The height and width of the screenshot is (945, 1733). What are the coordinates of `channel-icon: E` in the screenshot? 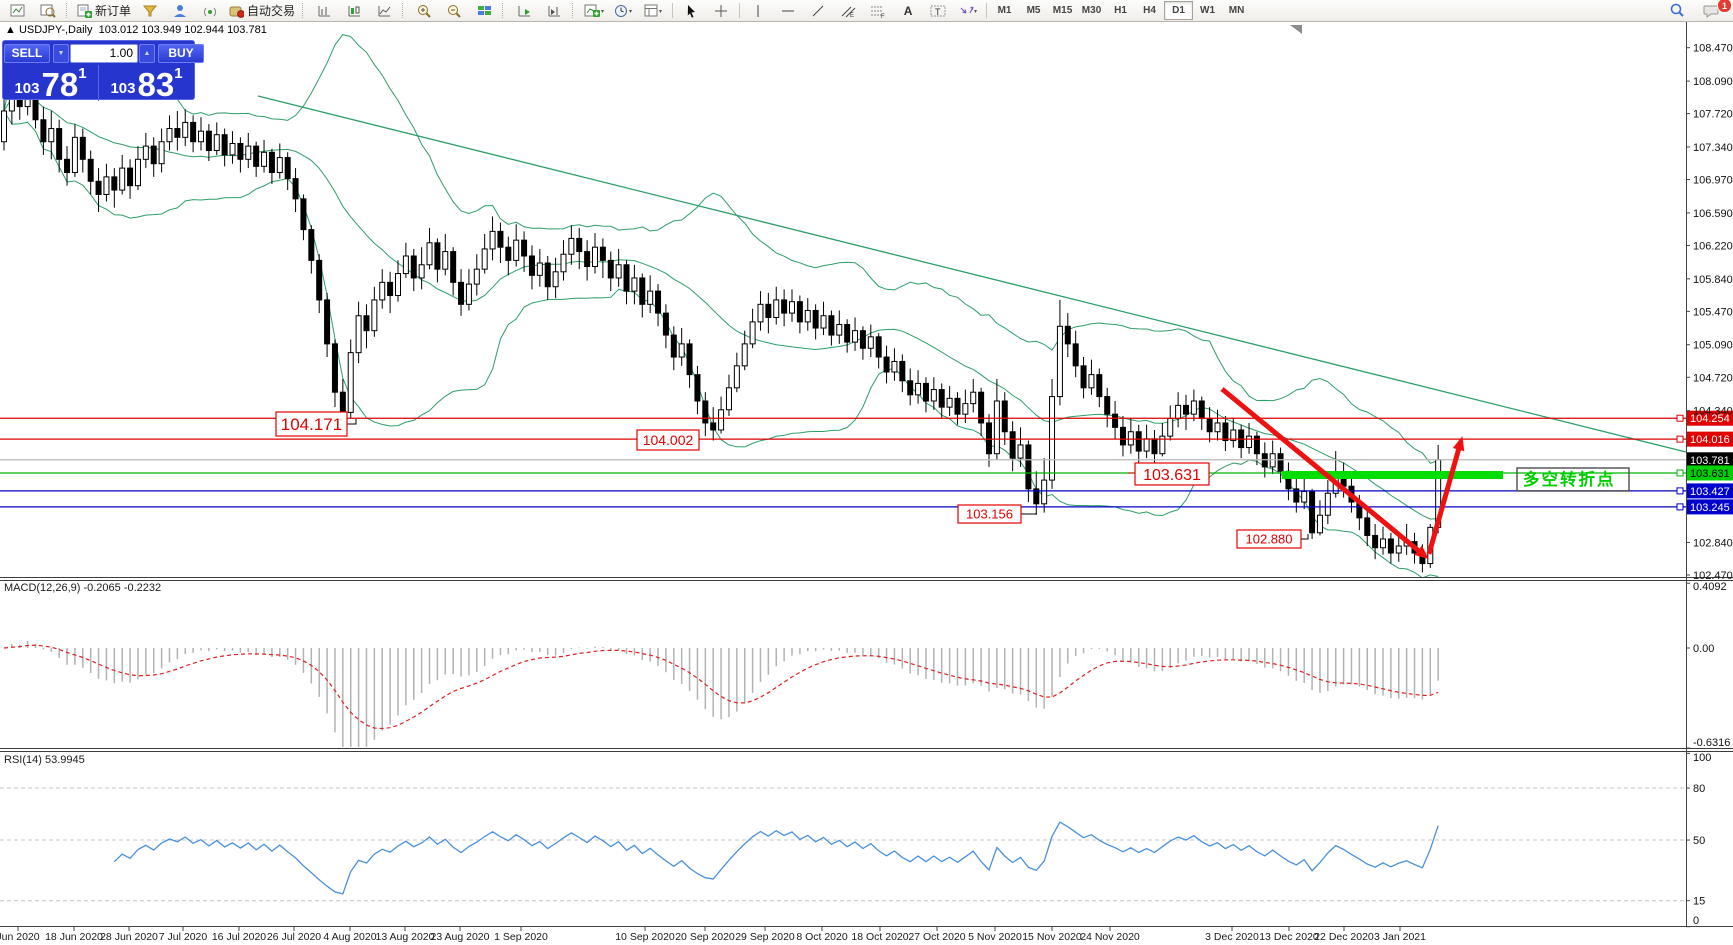 It's located at (848, 10).